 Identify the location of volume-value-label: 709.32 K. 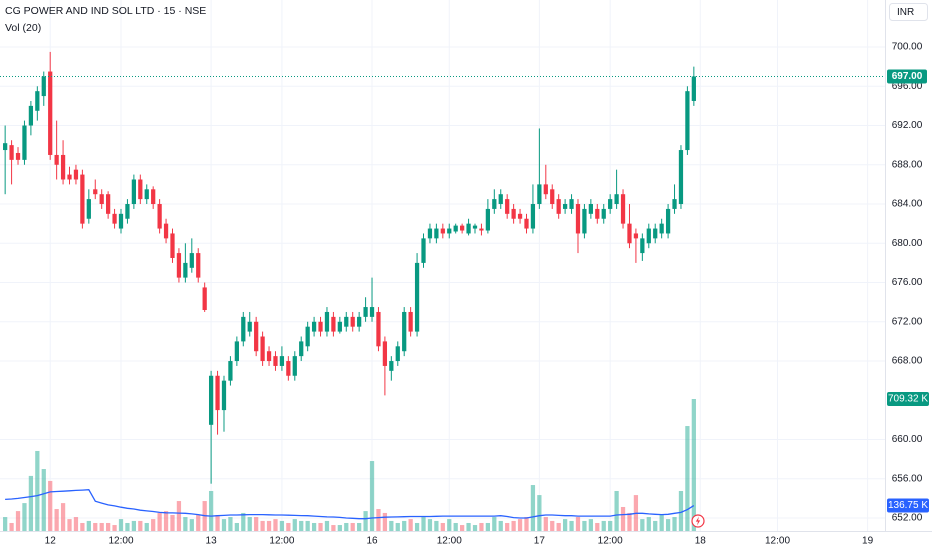
(908, 399).